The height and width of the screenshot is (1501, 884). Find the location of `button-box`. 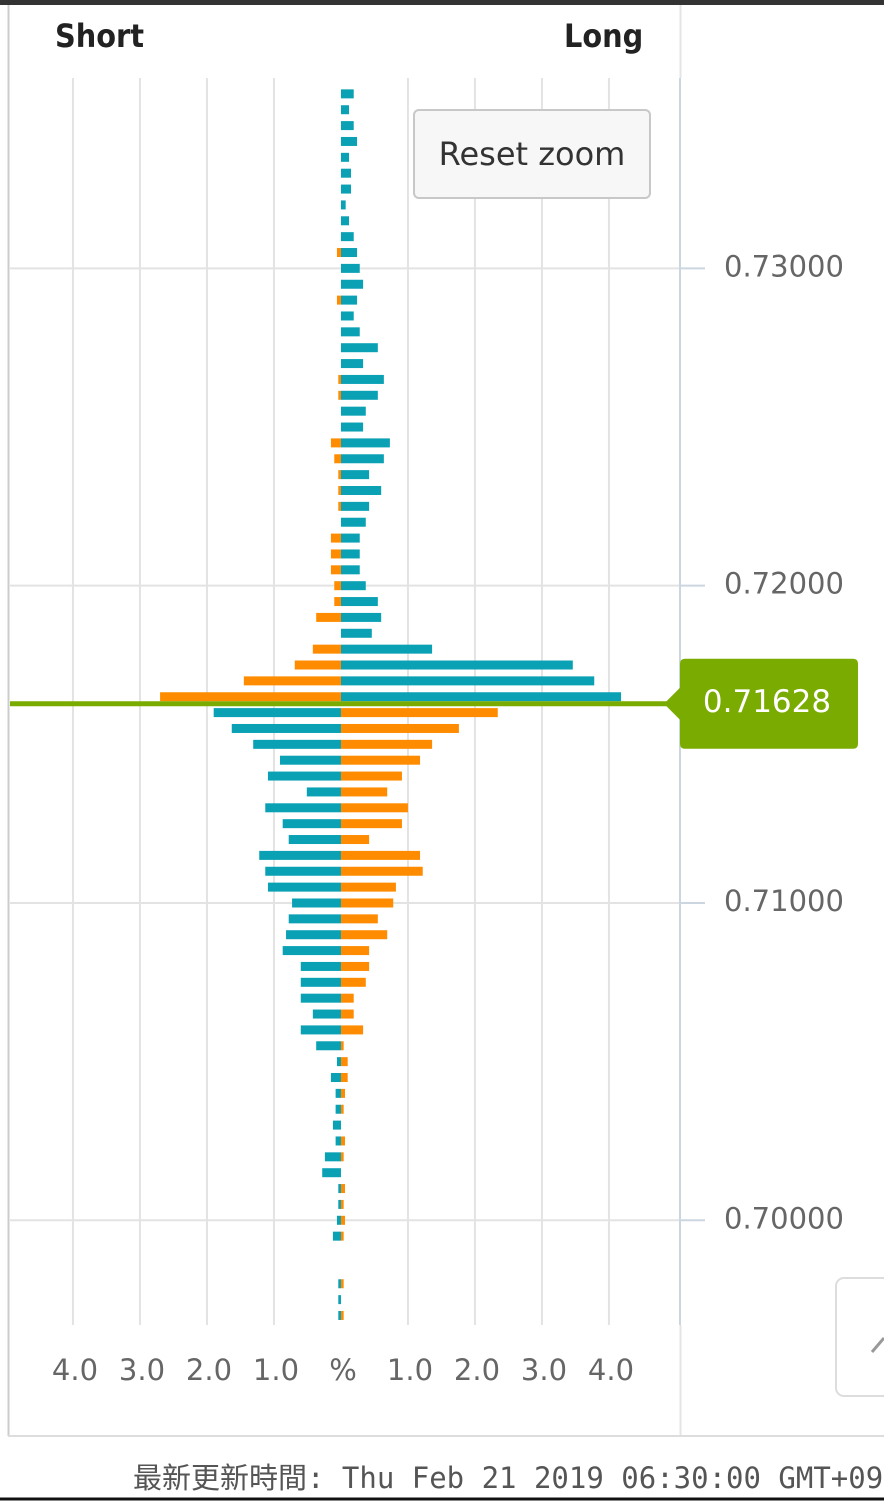

button-box is located at coordinates (532, 154).